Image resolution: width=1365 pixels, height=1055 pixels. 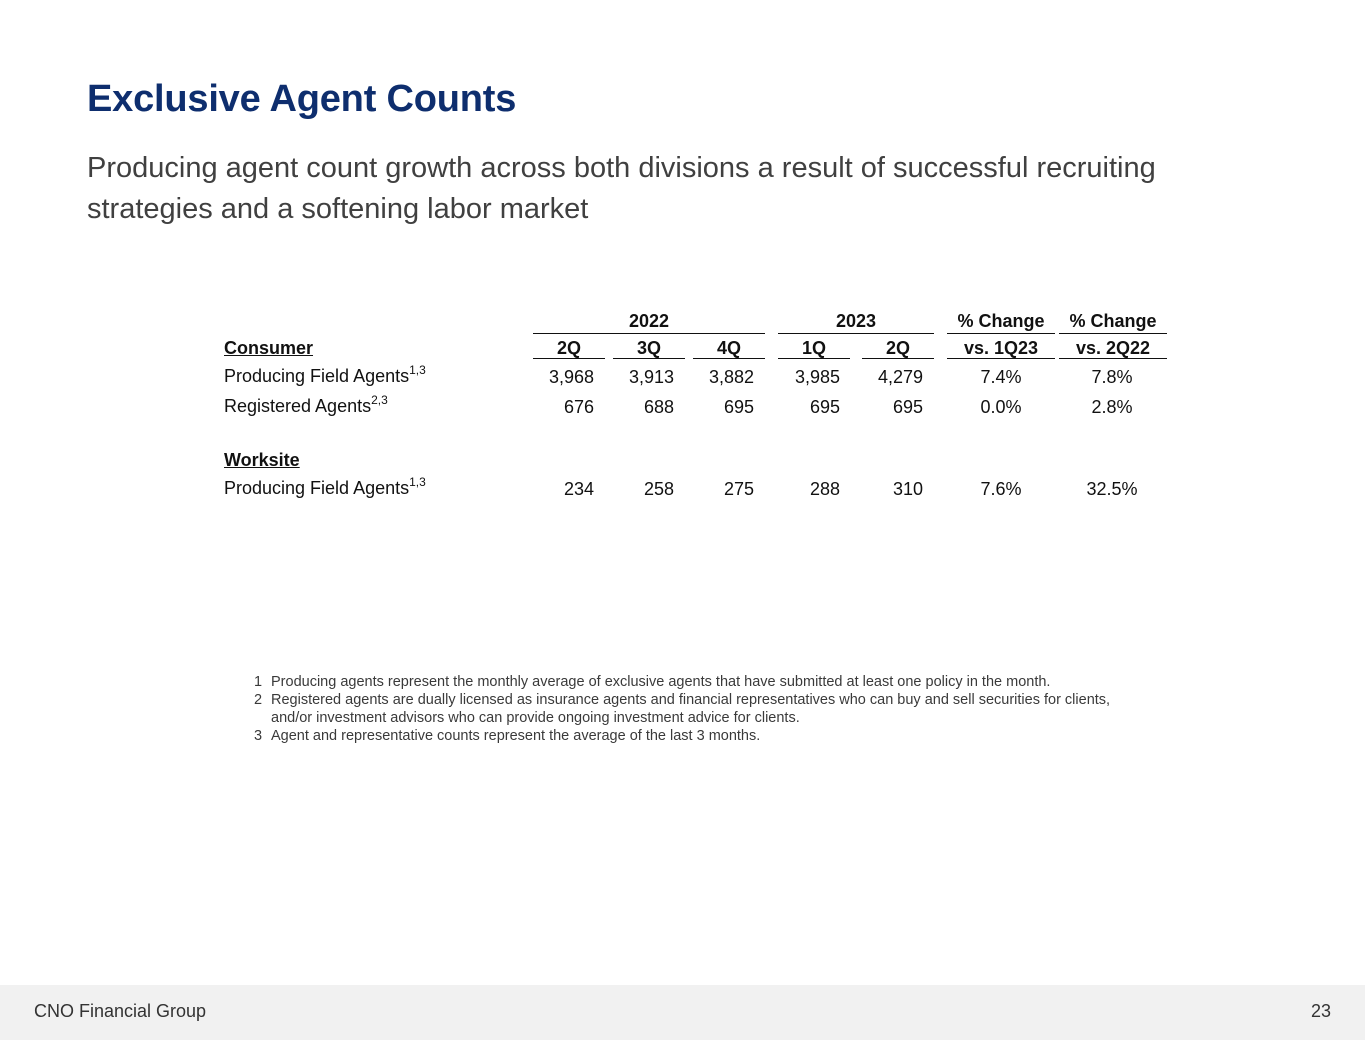 What do you see at coordinates (302, 99) in the screenshot?
I see `page-title: Exclusive Agent Counts` at bounding box center [302, 99].